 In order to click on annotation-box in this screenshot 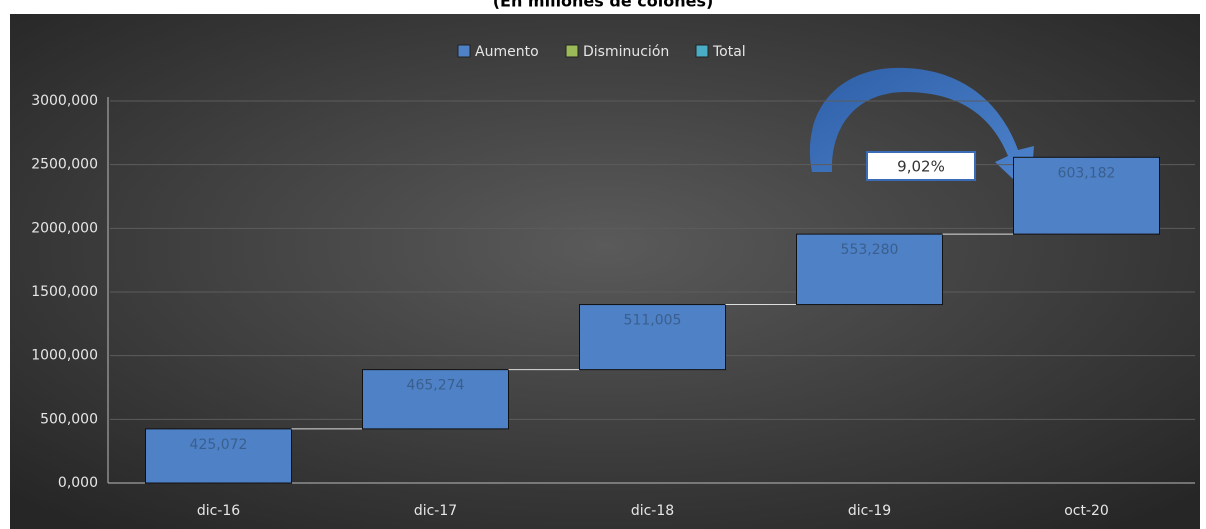, I will do `click(921, 166)`.